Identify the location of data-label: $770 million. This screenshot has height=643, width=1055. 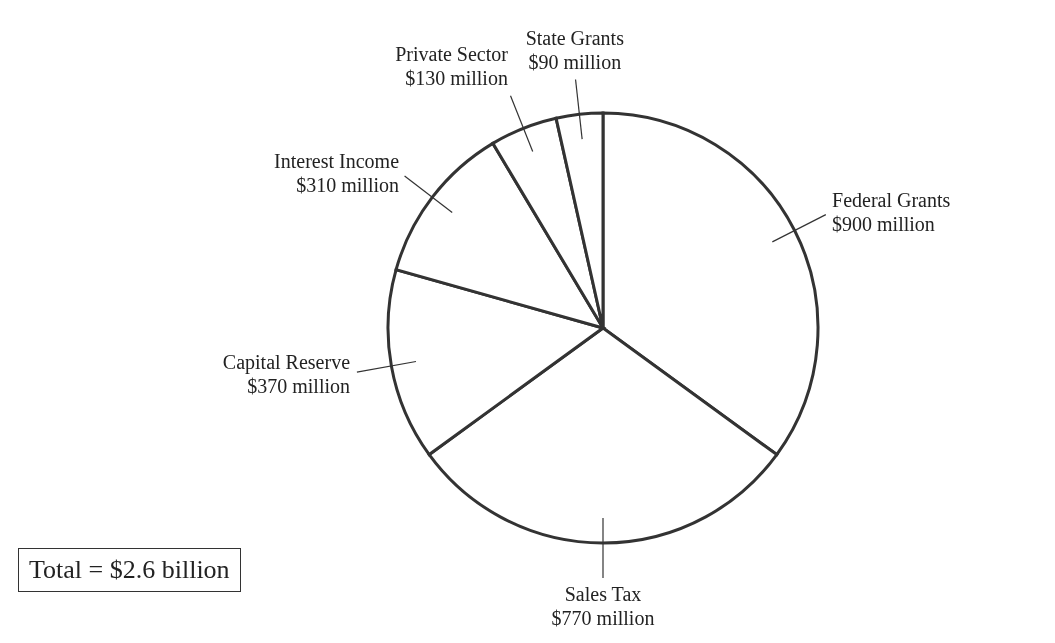
(603, 618).